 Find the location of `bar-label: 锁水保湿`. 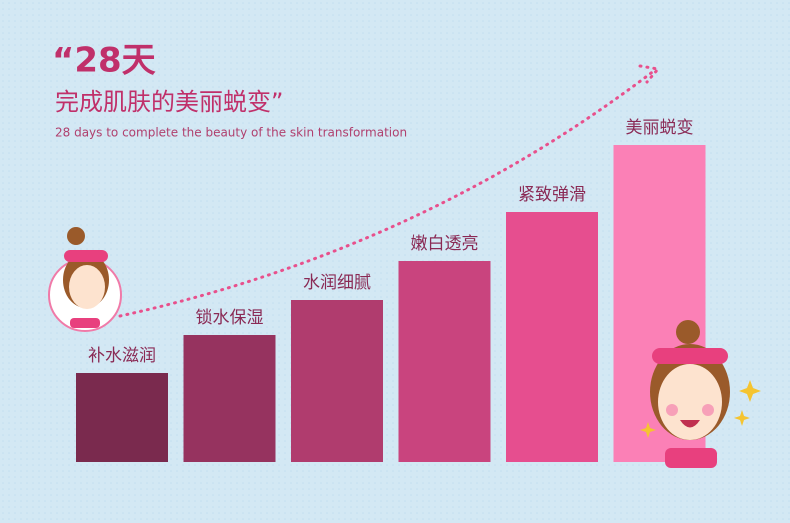

bar-label: 锁水保湿 is located at coordinates (230, 318).